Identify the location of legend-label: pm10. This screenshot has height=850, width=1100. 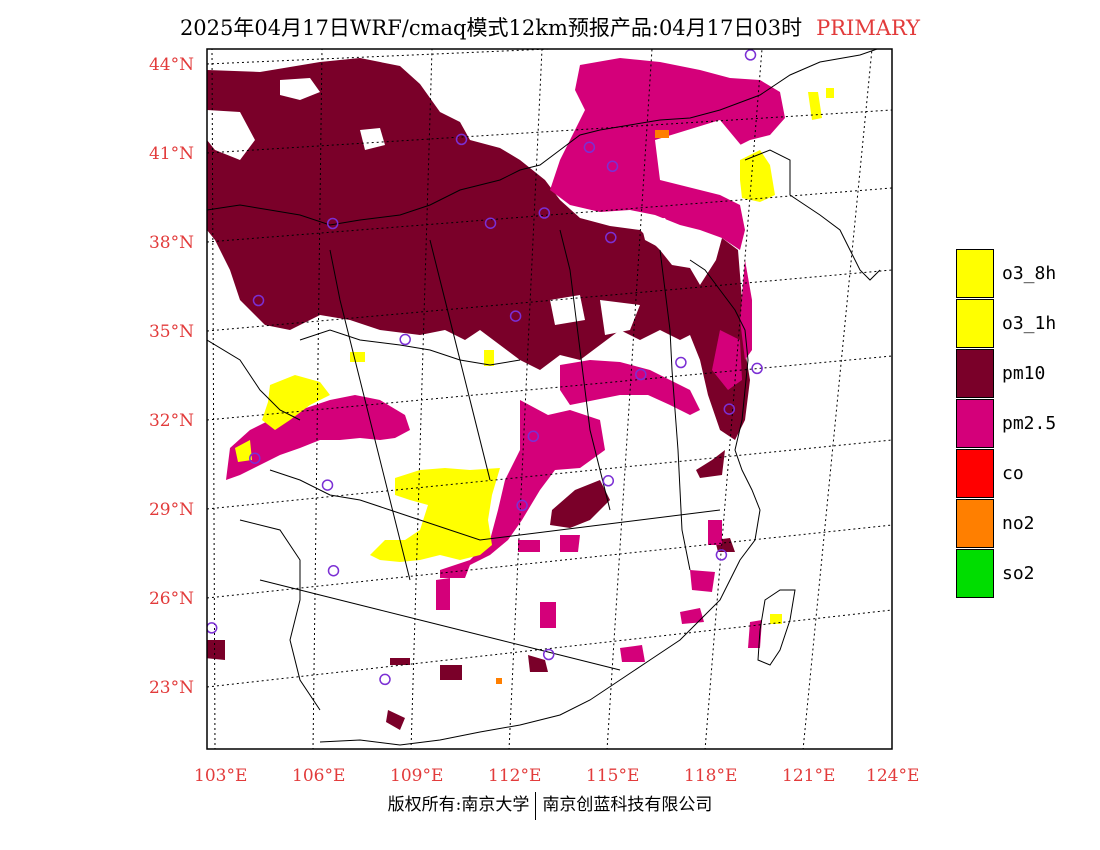
(1024, 373).